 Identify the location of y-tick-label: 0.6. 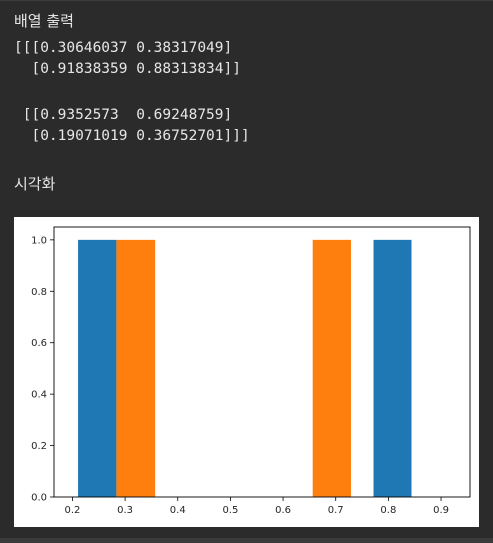
(39, 343).